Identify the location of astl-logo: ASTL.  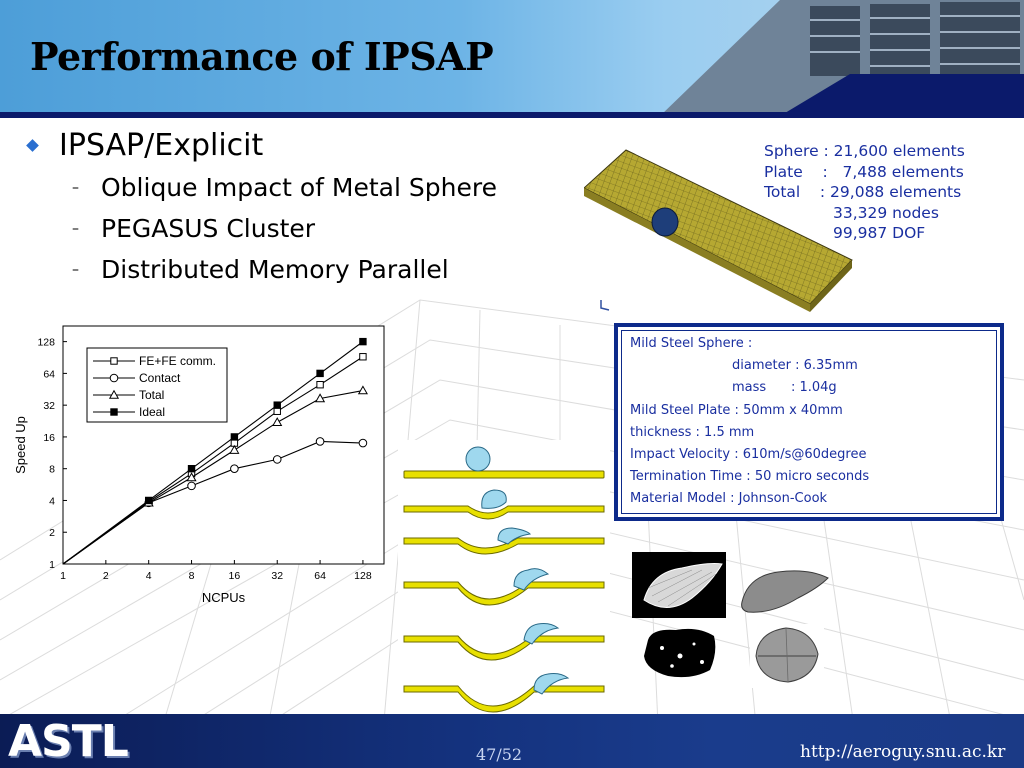
(68, 741).